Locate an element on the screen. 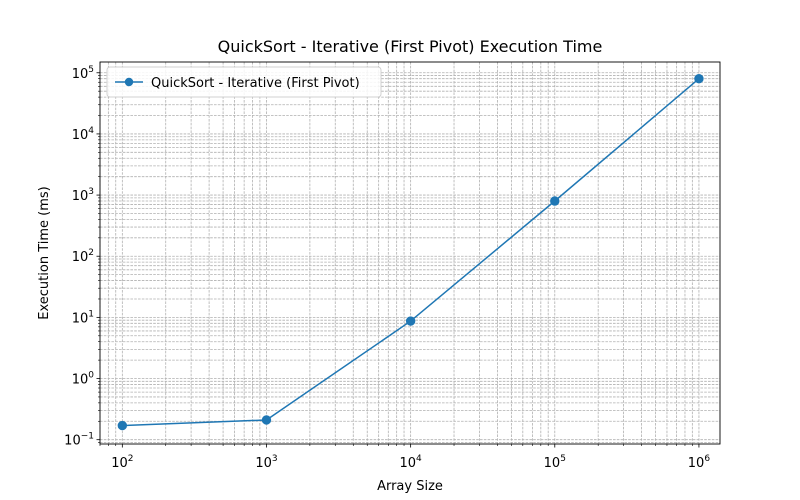 The height and width of the screenshot is (500, 800). legend: QuickSort - Iterative (First Pivot) is located at coordinates (244, 82).